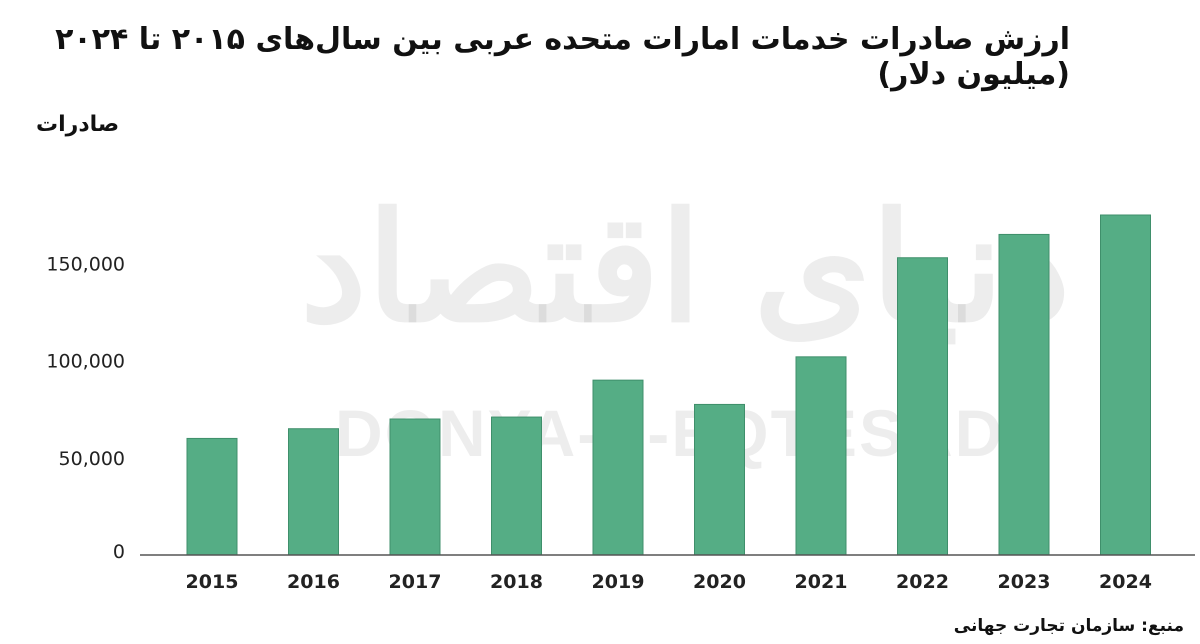 The image size is (1200, 644). Describe the element at coordinates (922, 406) in the screenshot. I see `bar-2022` at that location.